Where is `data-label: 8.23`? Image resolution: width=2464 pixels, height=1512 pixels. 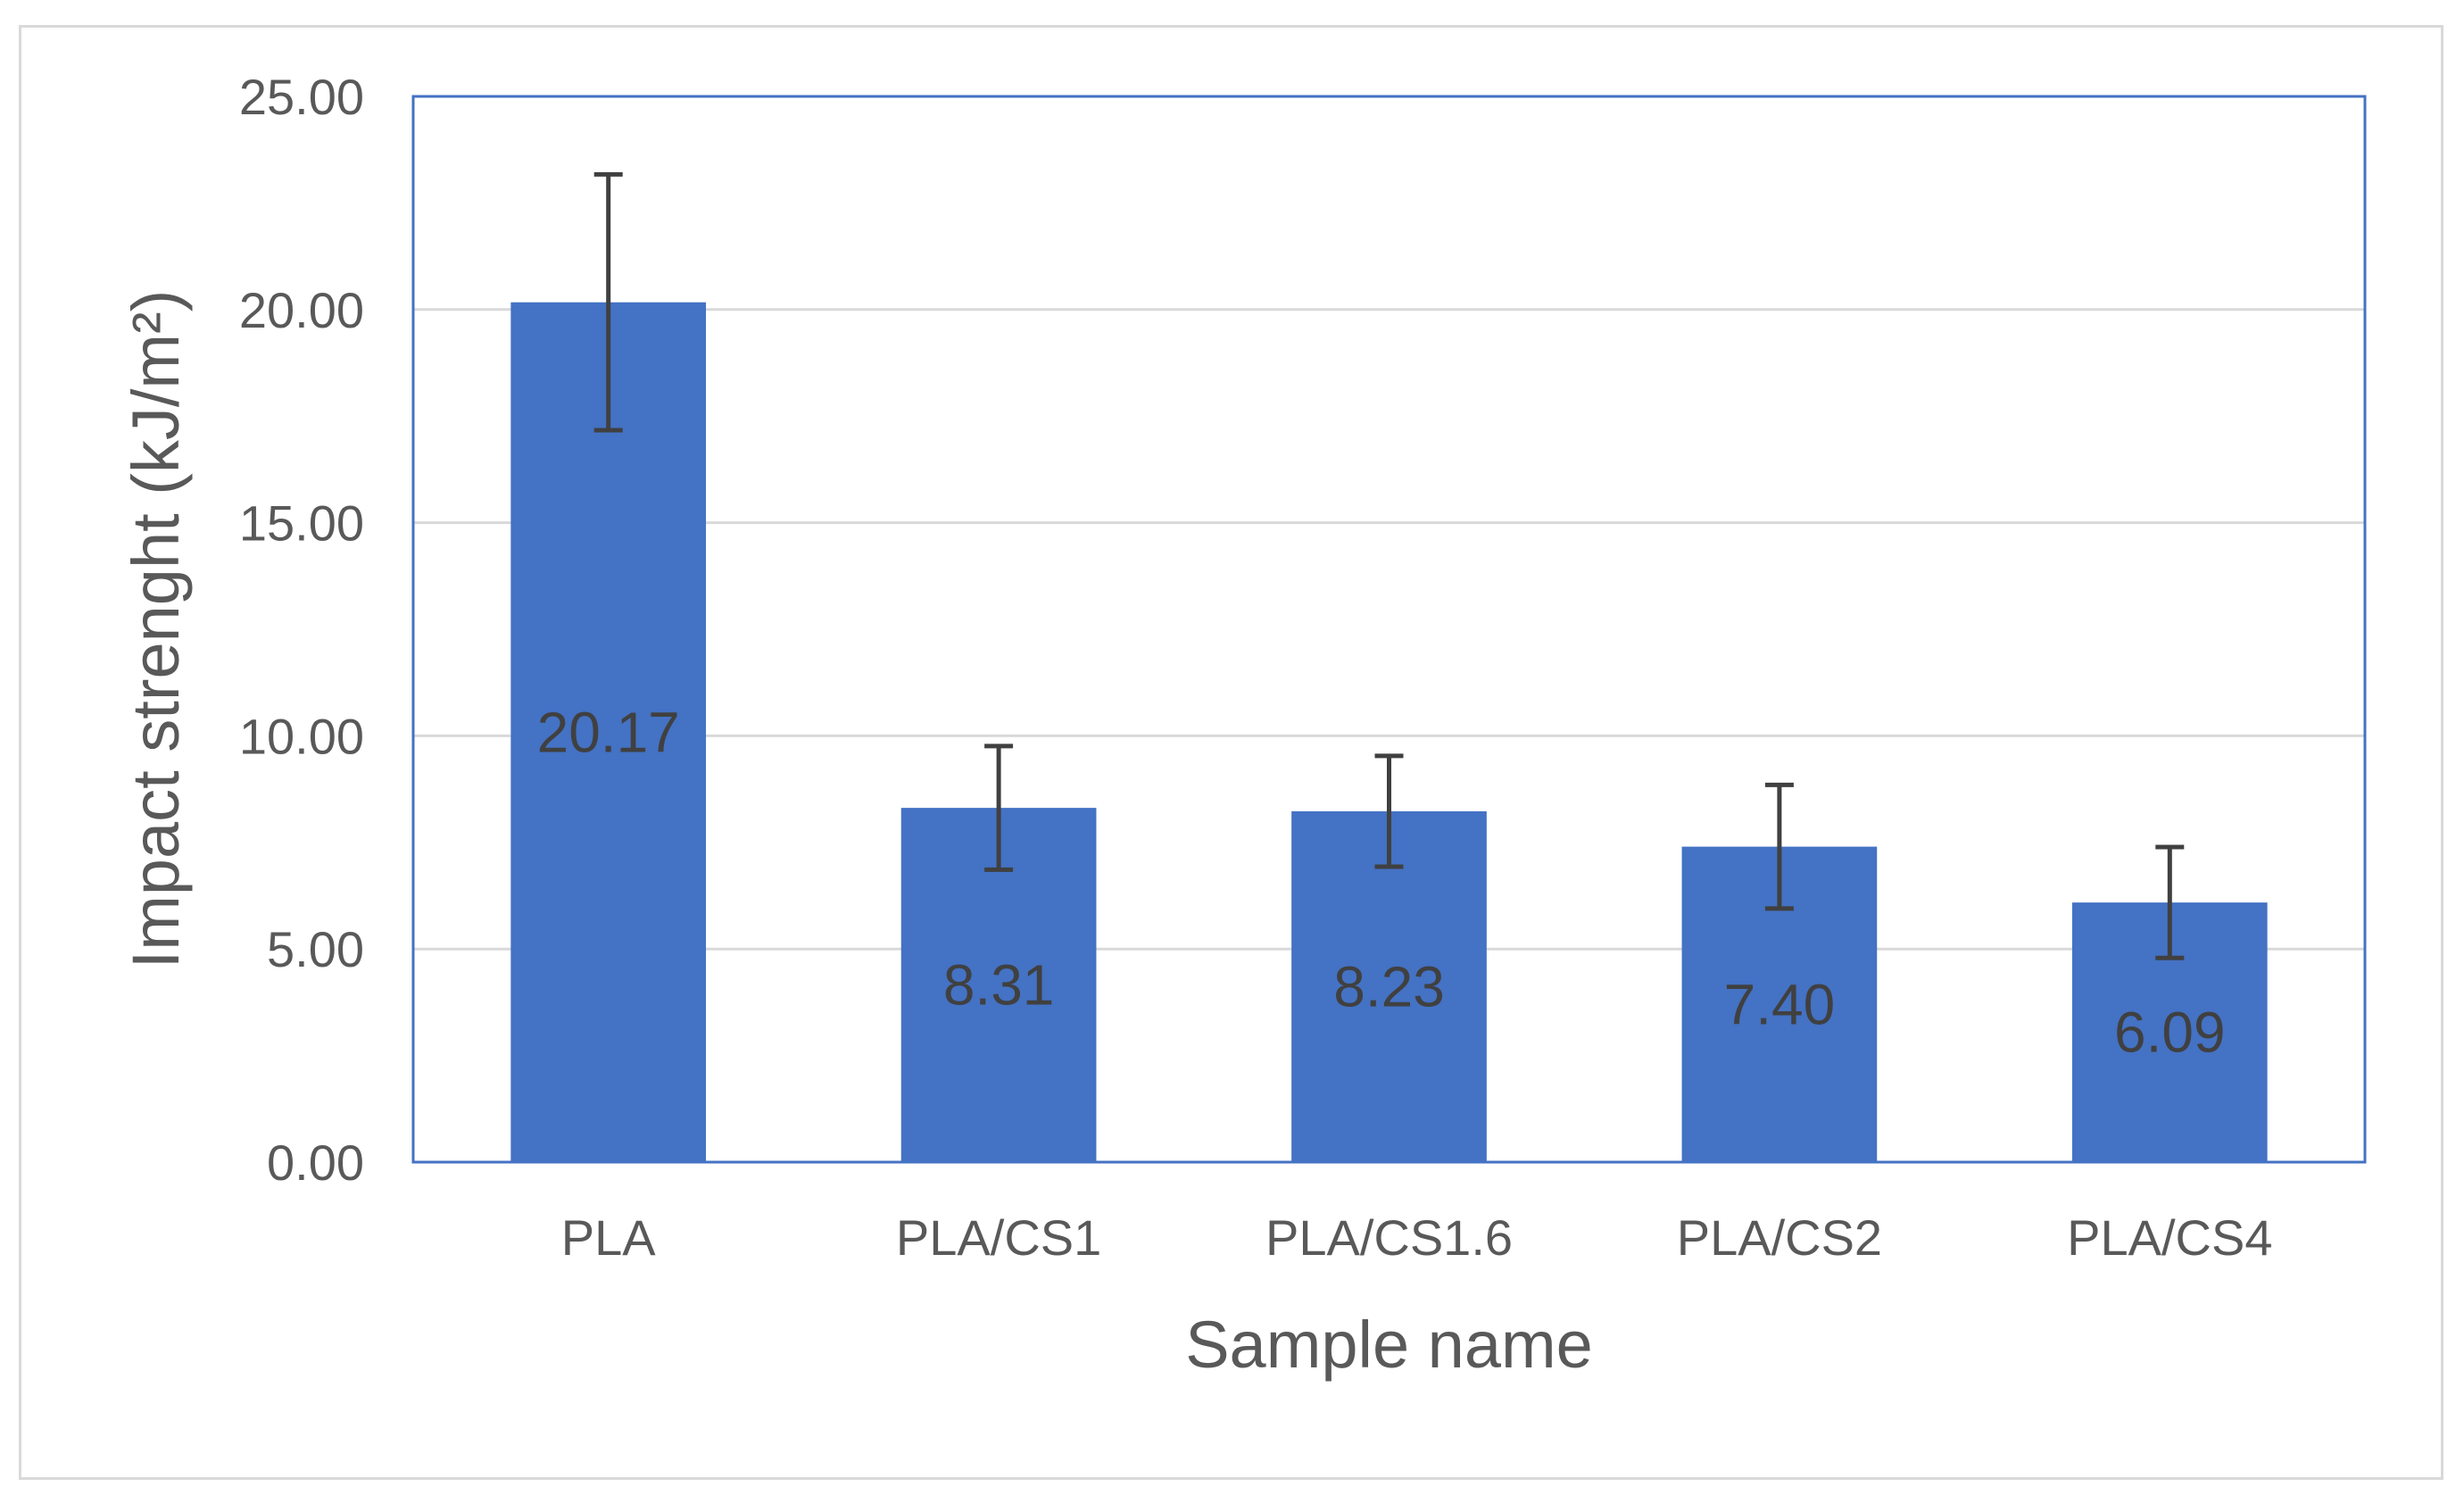 data-label: 8.23 is located at coordinates (1389, 986).